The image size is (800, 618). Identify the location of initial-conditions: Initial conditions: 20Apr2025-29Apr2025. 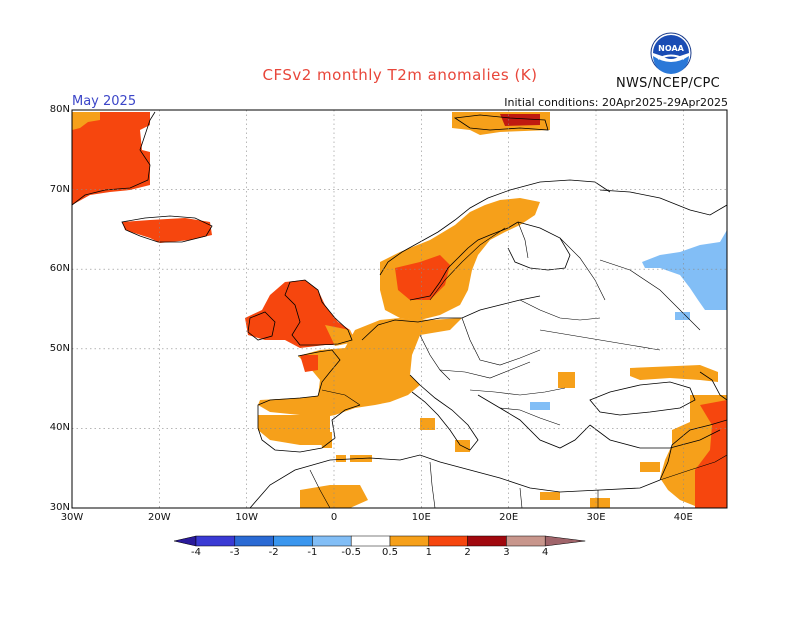
(616, 102).